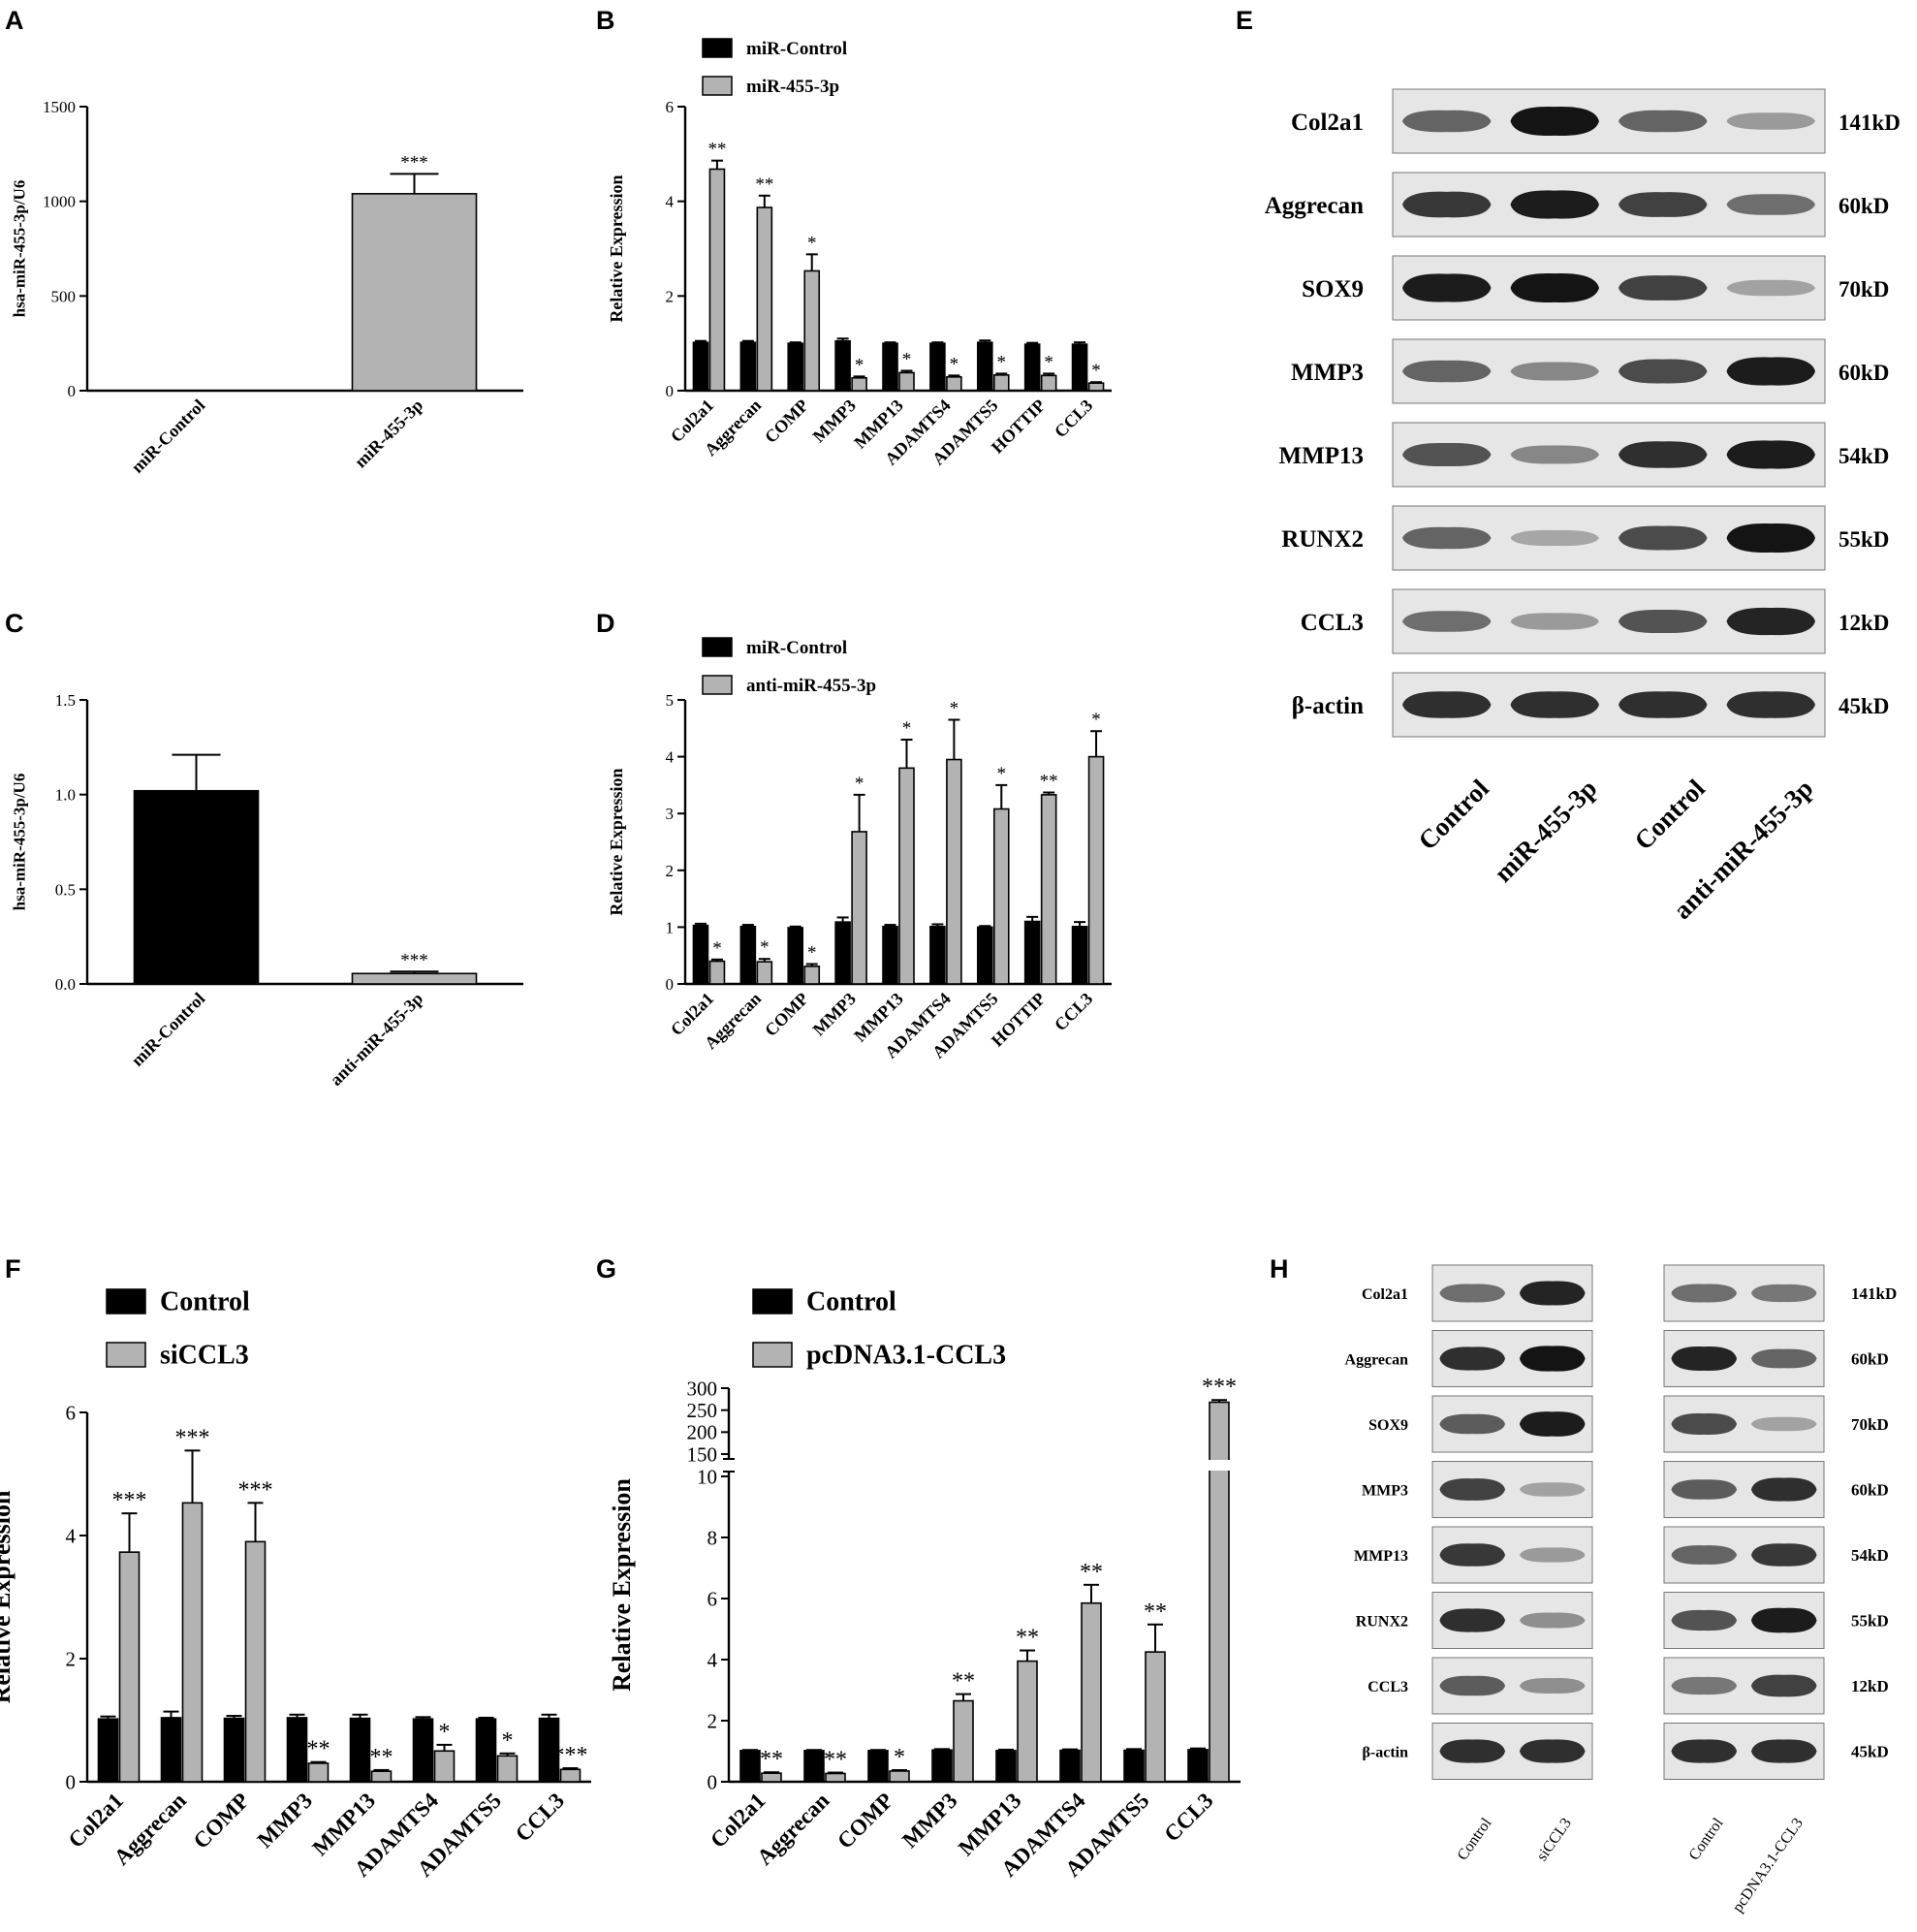 The width and height of the screenshot is (1917, 1932). Describe the element at coordinates (670, 927) in the screenshot. I see `y-tick-label: 1` at that location.